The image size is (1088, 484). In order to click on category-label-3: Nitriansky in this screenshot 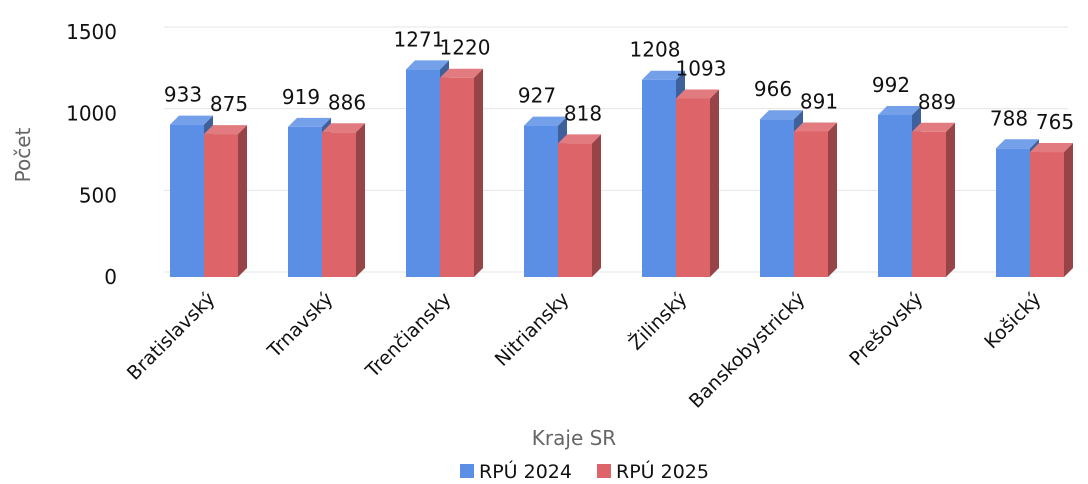, I will do `click(532, 329)`.